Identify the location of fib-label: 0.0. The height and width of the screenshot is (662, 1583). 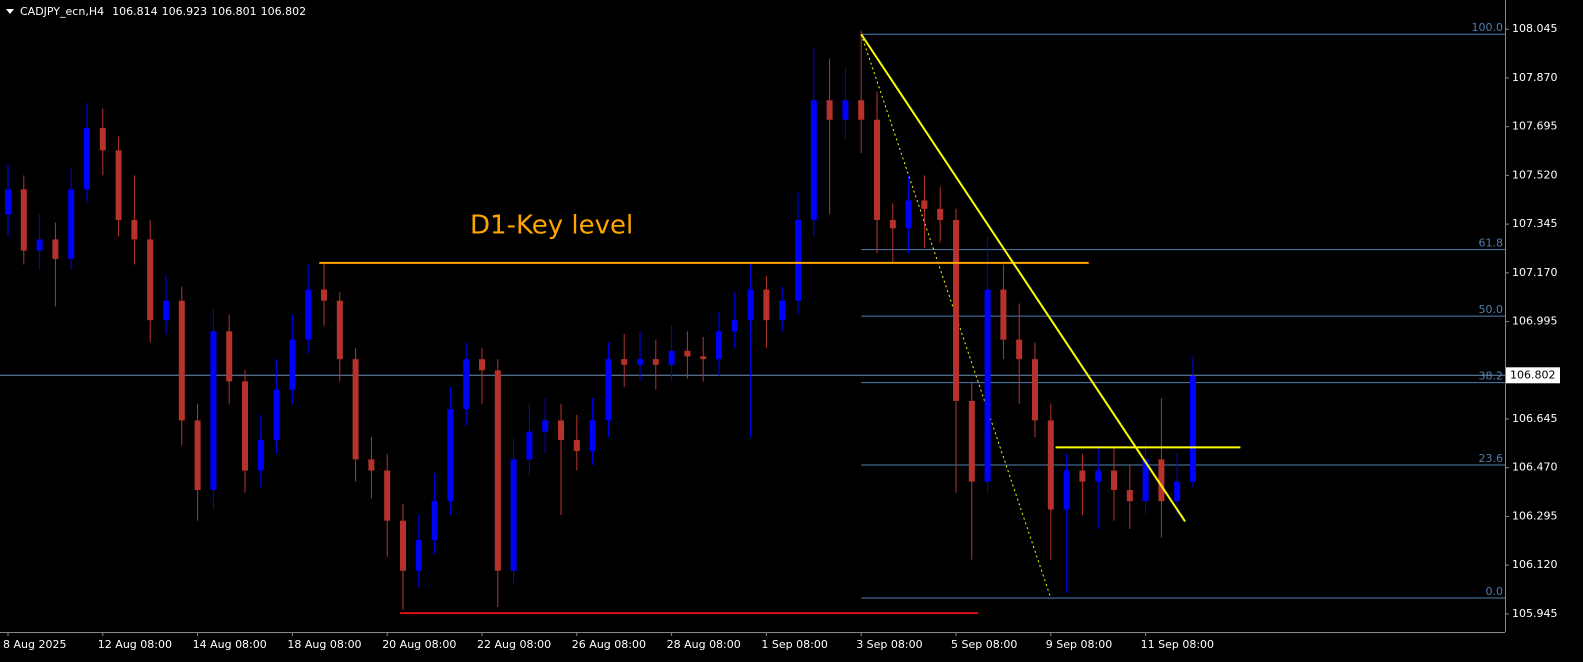
(1495, 591).